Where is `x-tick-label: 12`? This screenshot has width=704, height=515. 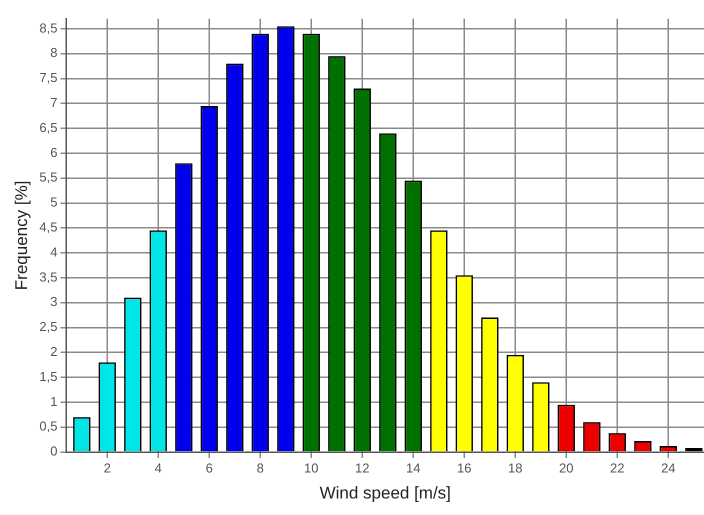 x-tick-label: 12 is located at coordinates (362, 468).